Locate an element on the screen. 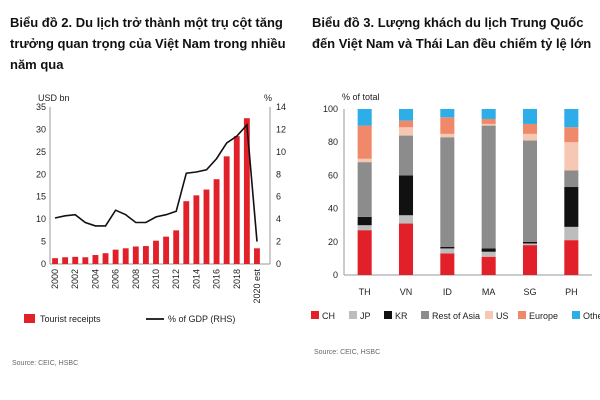 The image size is (600, 400). y-right-tick-label: 12 is located at coordinates (281, 129).